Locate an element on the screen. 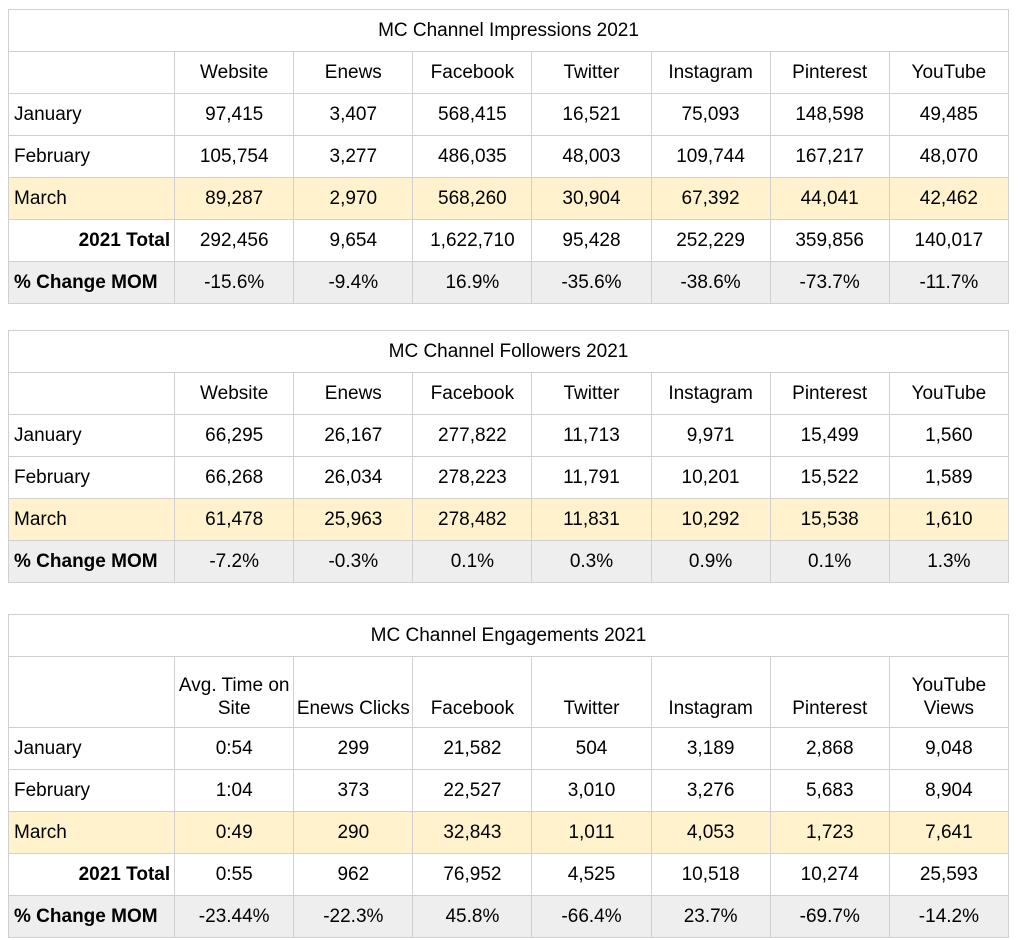 This screenshot has height=940, width=1018. column-header: Avg. Time on Site is located at coordinates (234, 692).